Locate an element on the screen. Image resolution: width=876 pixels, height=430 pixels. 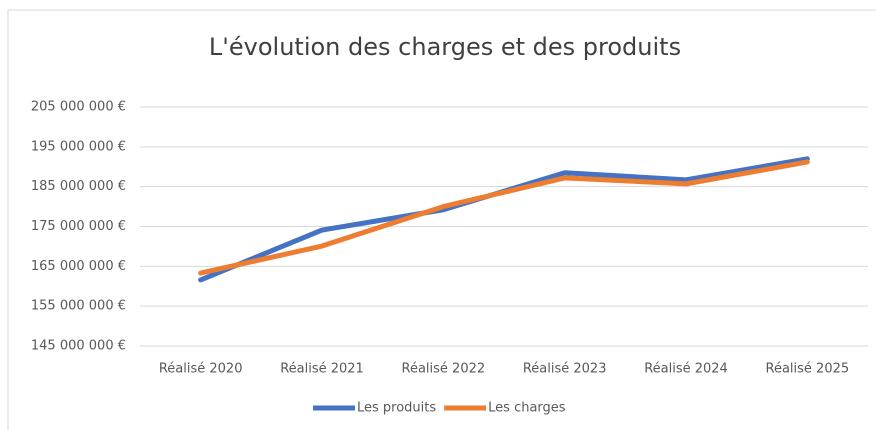
x-tick-label: Réalisé 2021 is located at coordinates (322, 369).